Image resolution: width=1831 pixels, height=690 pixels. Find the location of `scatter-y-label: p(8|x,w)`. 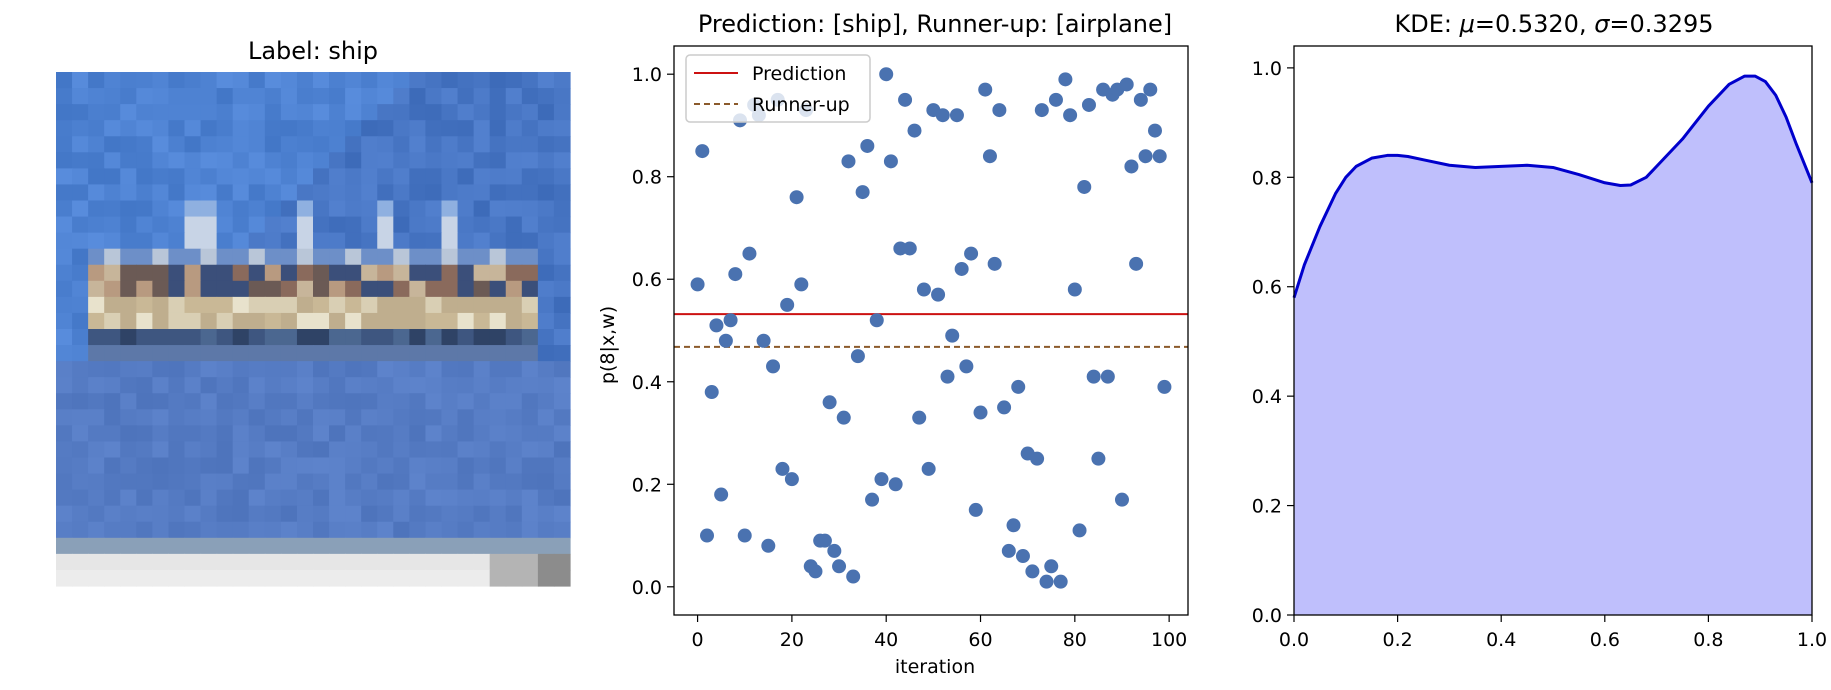

scatter-y-label: p(8|x,w) is located at coordinates (608, 345).